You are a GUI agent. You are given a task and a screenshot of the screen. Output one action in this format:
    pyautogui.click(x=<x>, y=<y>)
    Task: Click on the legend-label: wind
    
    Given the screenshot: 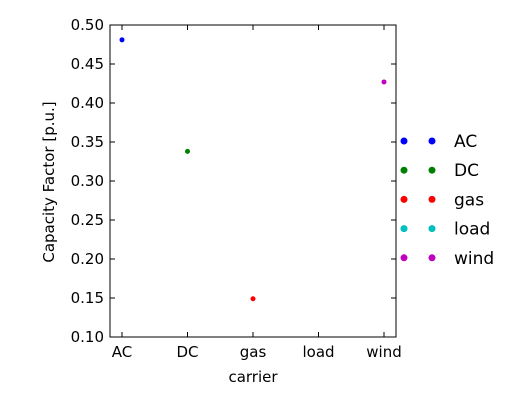 What is the action you would take?
    pyautogui.click(x=474, y=259)
    